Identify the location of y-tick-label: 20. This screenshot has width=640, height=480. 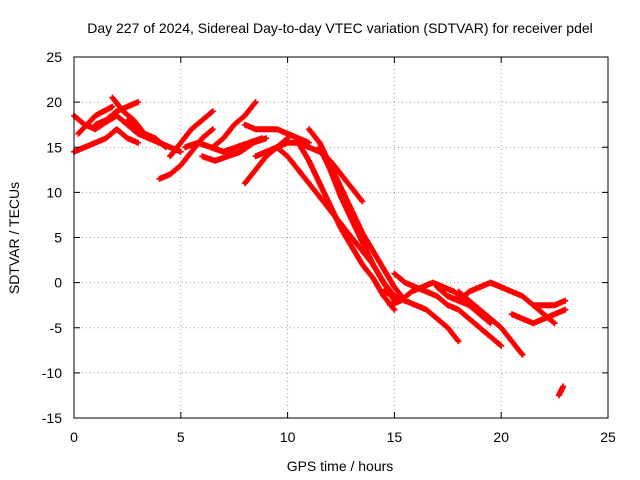
(54, 102).